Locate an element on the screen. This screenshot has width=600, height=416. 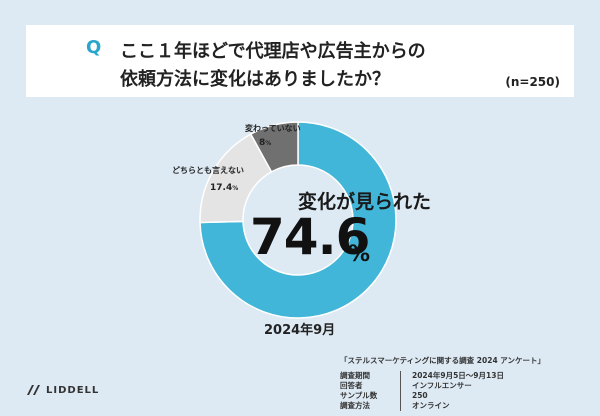
brand-logo: LIDDELL is located at coordinates (62, 390).